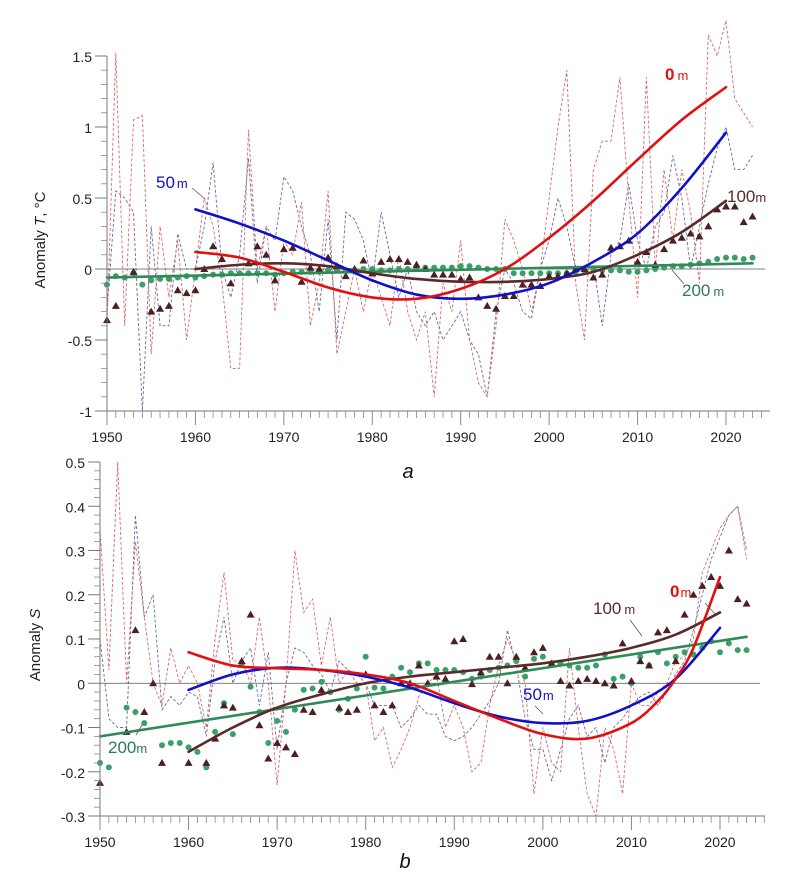  I want to click on svg-text: 100m, so click(746, 196).